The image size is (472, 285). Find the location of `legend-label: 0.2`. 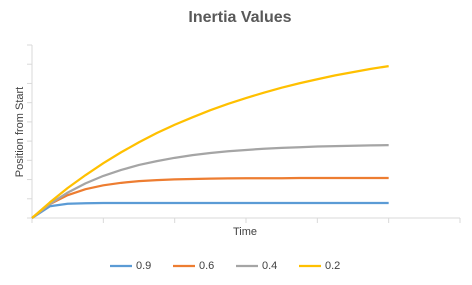

legend-label: 0.2 is located at coordinates (332, 266).